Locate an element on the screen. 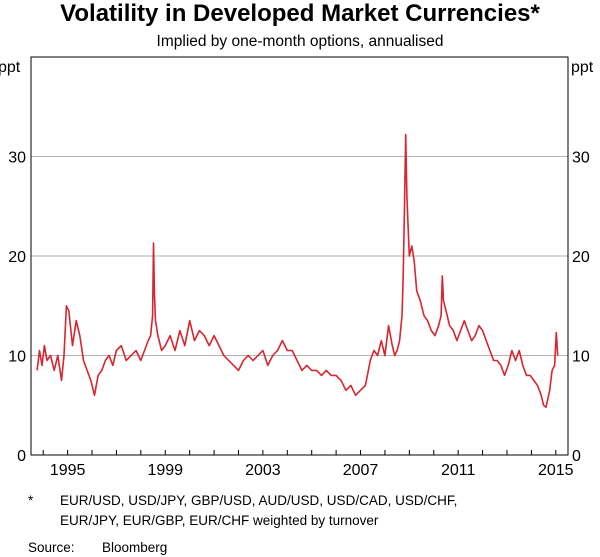 This screenshot has height=557, width=600. y-tick-label-right-0: 0 is located at coordinates (576, 456).